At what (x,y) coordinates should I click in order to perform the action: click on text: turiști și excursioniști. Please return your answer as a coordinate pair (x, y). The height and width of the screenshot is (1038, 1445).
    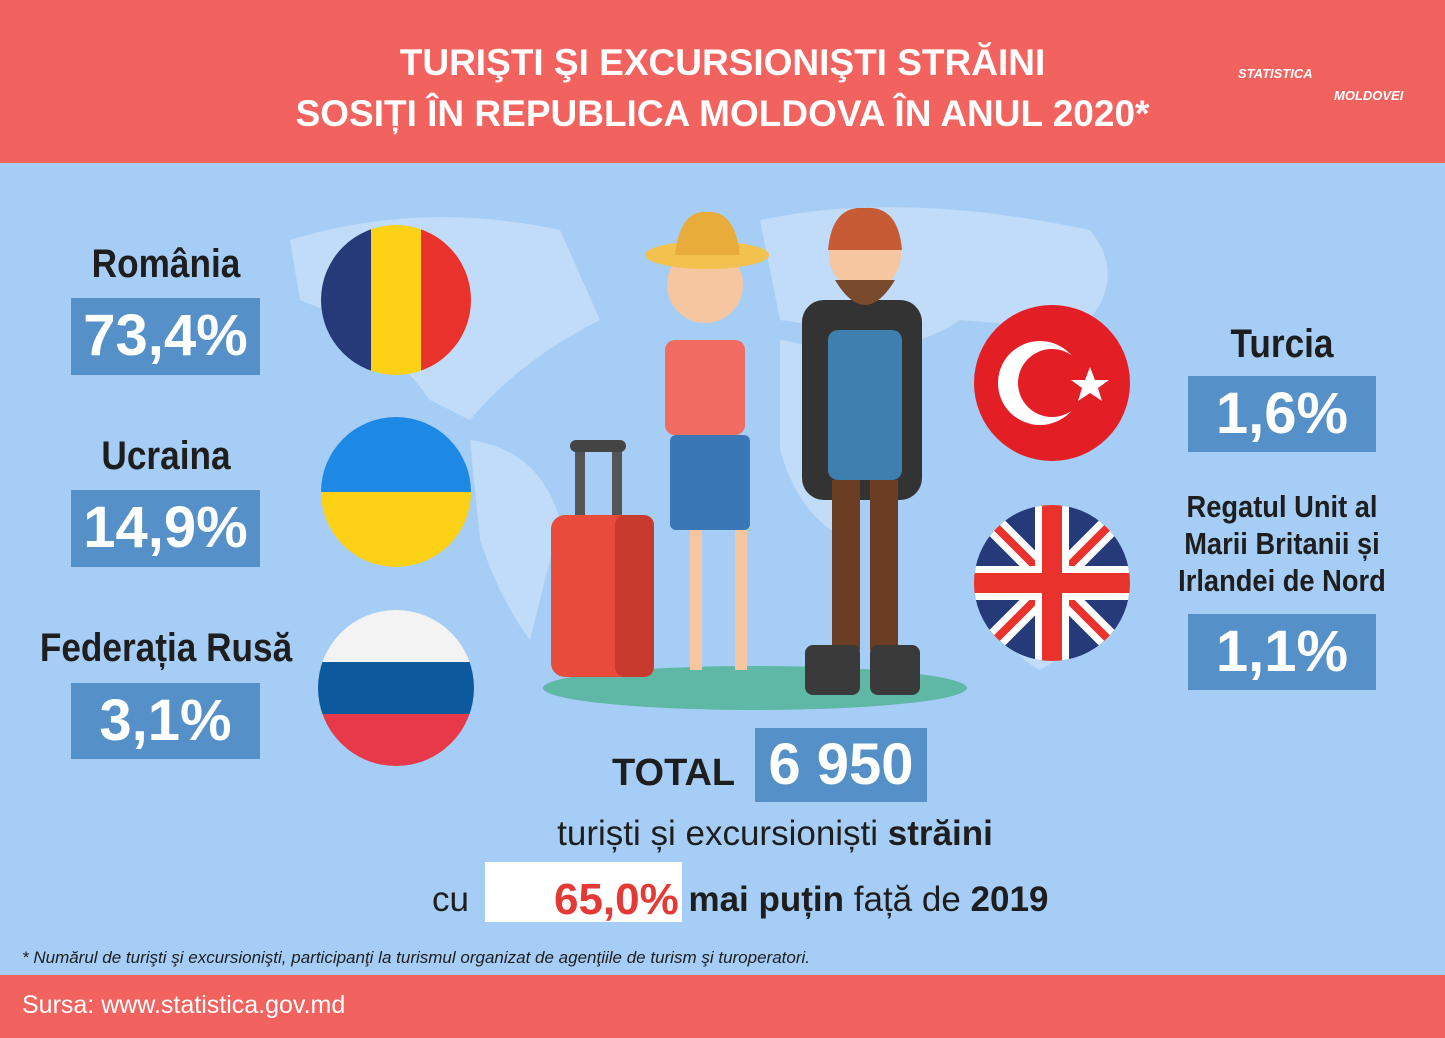
    Looking at the image, I should click on (718, 833).